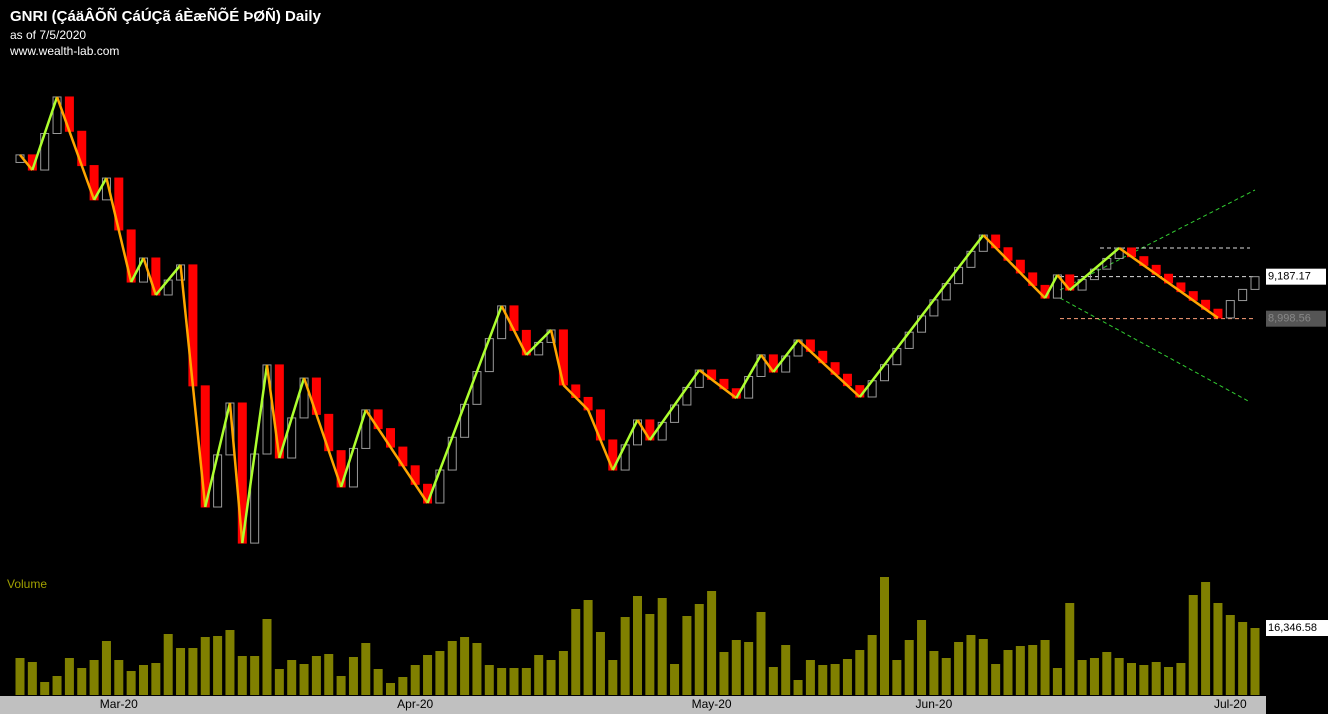 Image resolution: width=1328 pixels, height=714 pixels. Describe the element at coordinates (64, 51) in the screenshot. I see `source: www.wealth-lab.com` at that location.